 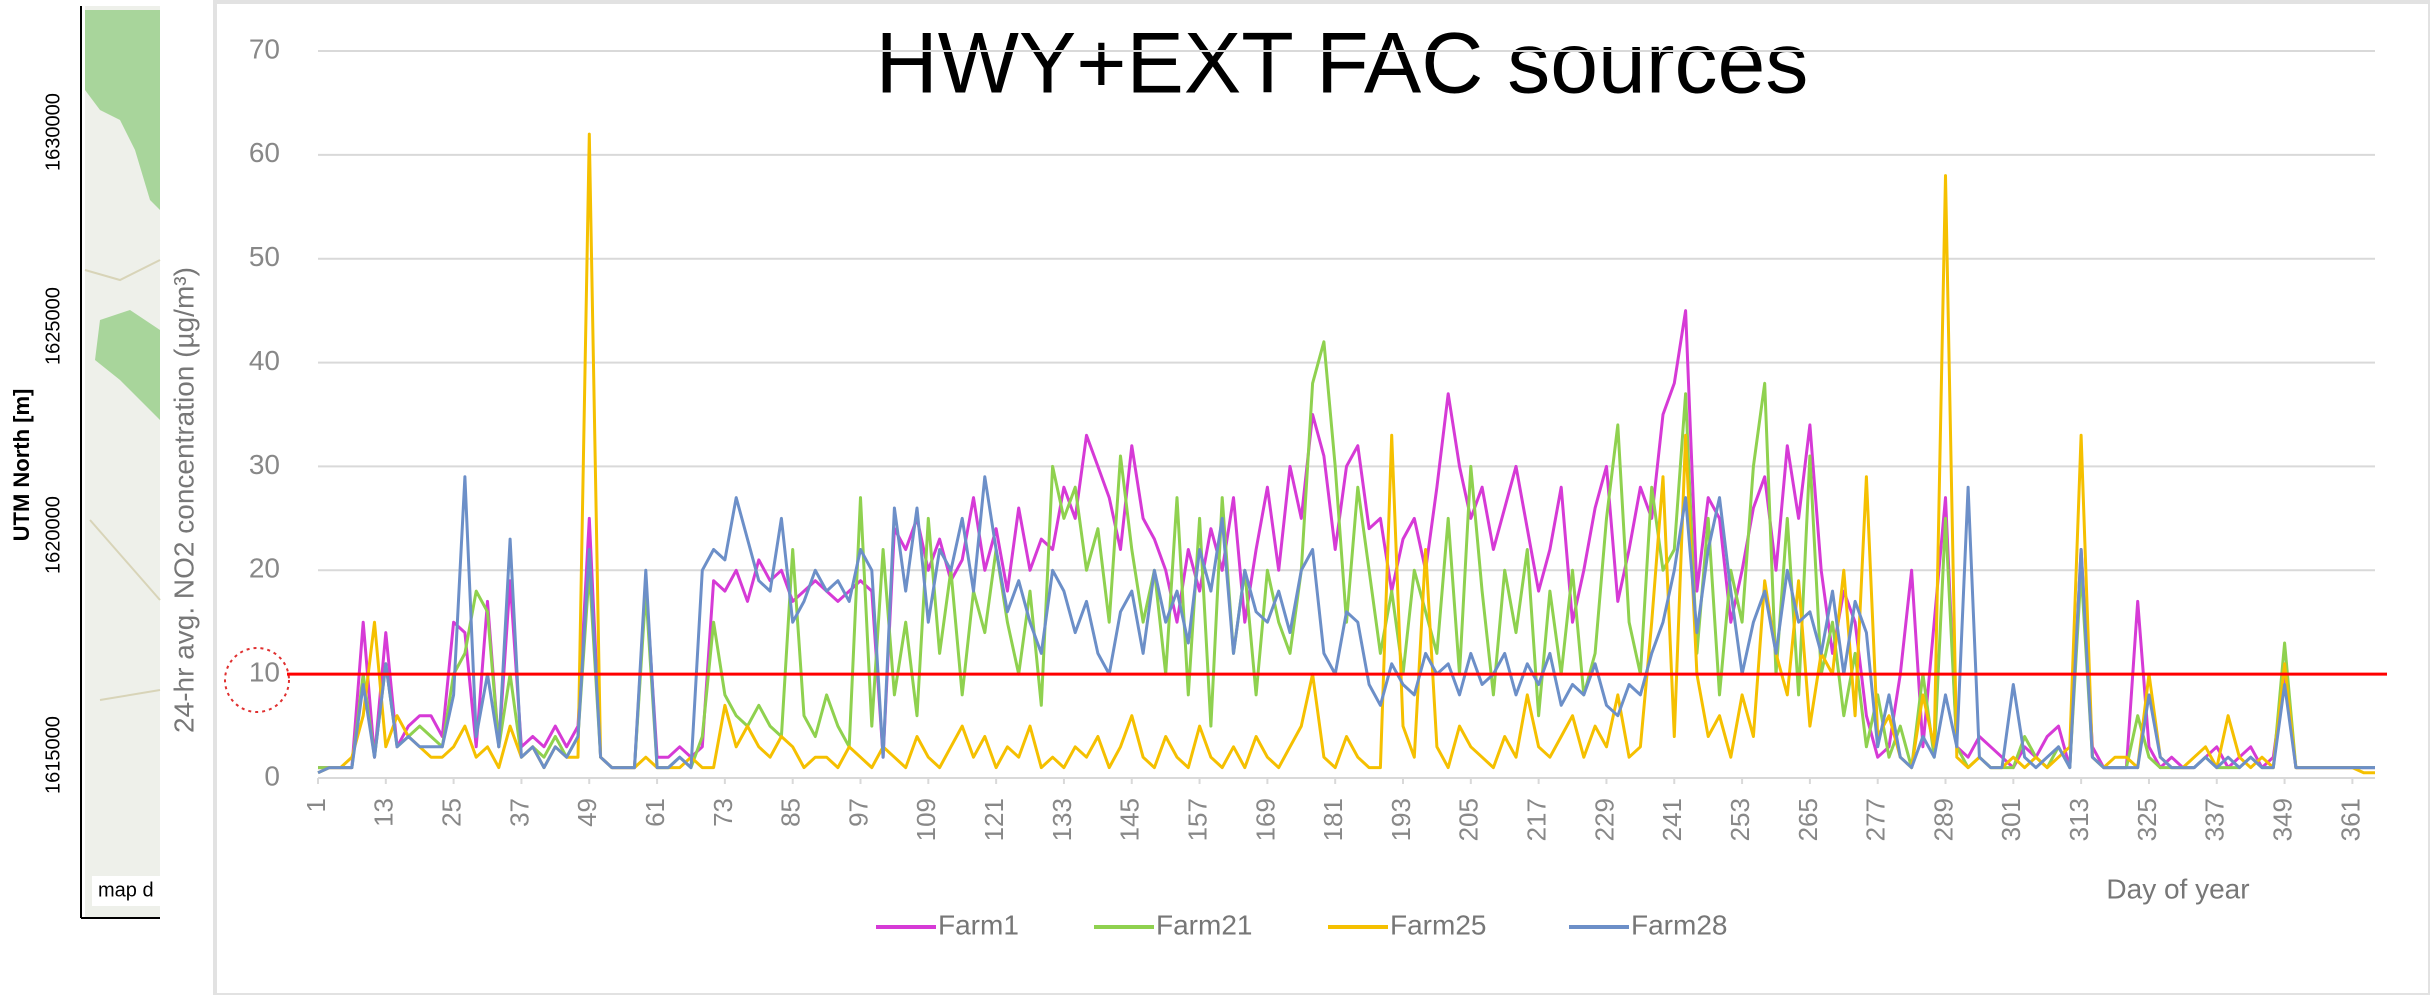 What do you see at coordinates (519, 812) in the screenshot?
I see `x-tick-label: 37` at bounding box center [519, 812].